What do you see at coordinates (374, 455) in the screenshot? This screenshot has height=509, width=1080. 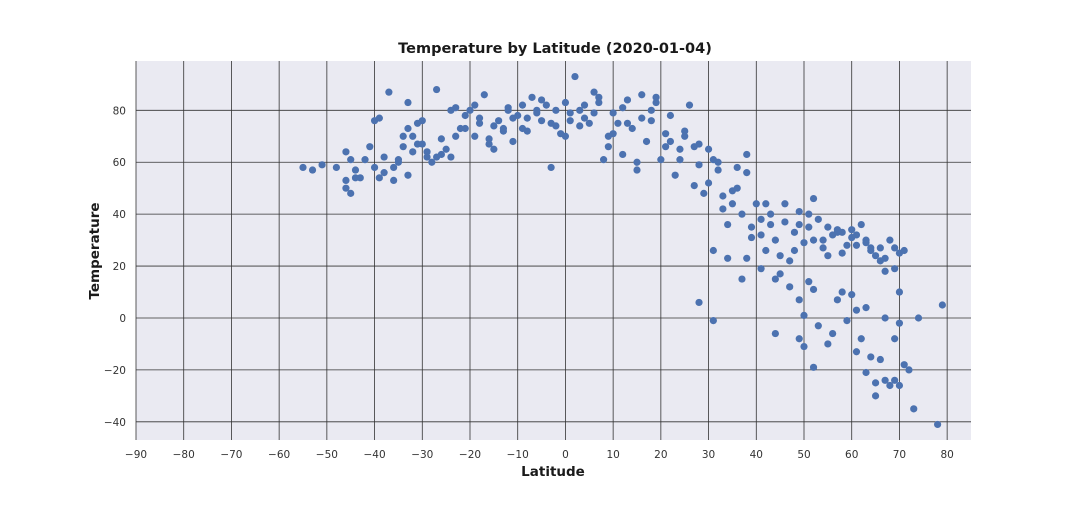 I see `x-tick-label: −40` at bounding box center [374, 455].